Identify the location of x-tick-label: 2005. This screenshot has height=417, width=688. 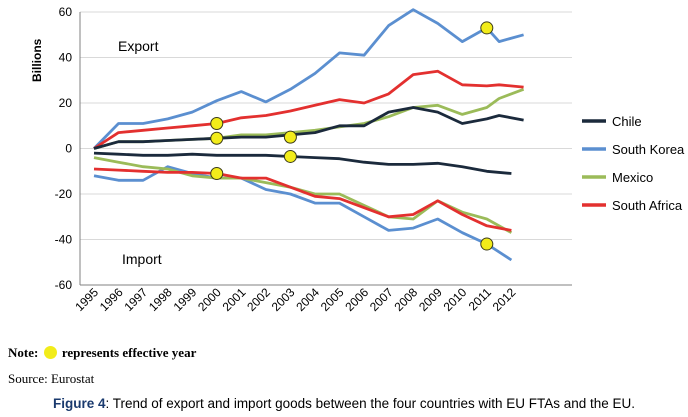
(332, 299).